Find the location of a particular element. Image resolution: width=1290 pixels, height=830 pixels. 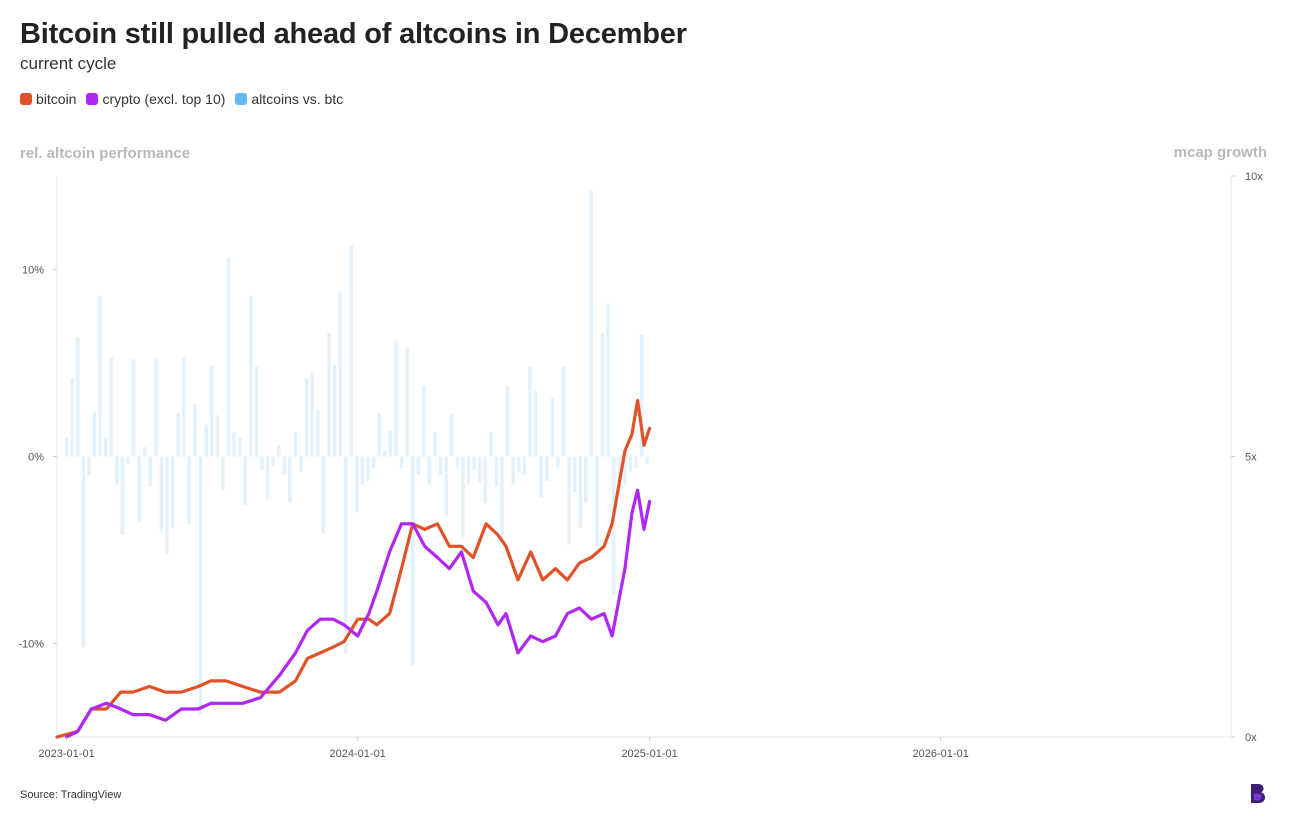

line-crypto is located at coordinates (358, 613).